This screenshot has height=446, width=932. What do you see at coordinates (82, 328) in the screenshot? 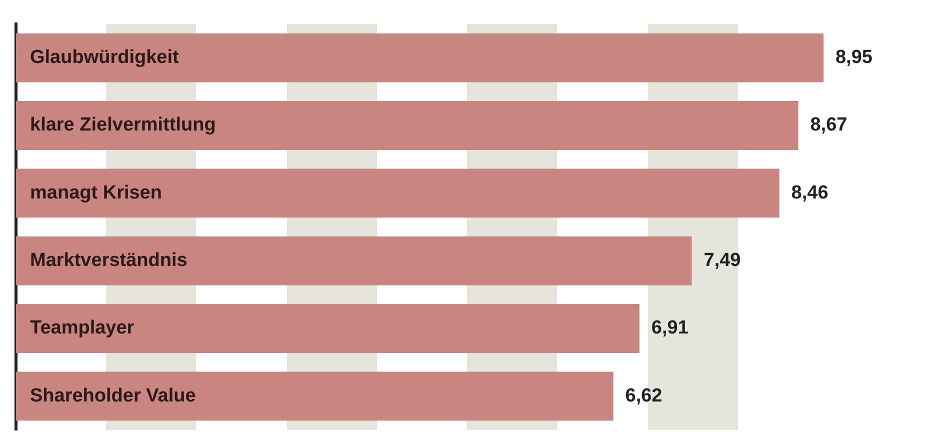
I see `y-tick-label: Teamplayer` at bounding box center [82, 328].